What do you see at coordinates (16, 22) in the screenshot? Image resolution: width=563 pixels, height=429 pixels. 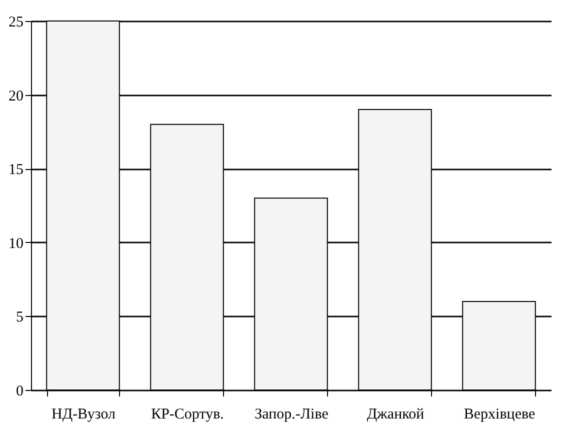 I see `y-tick-label: 25` at bounding box center [16, 22].